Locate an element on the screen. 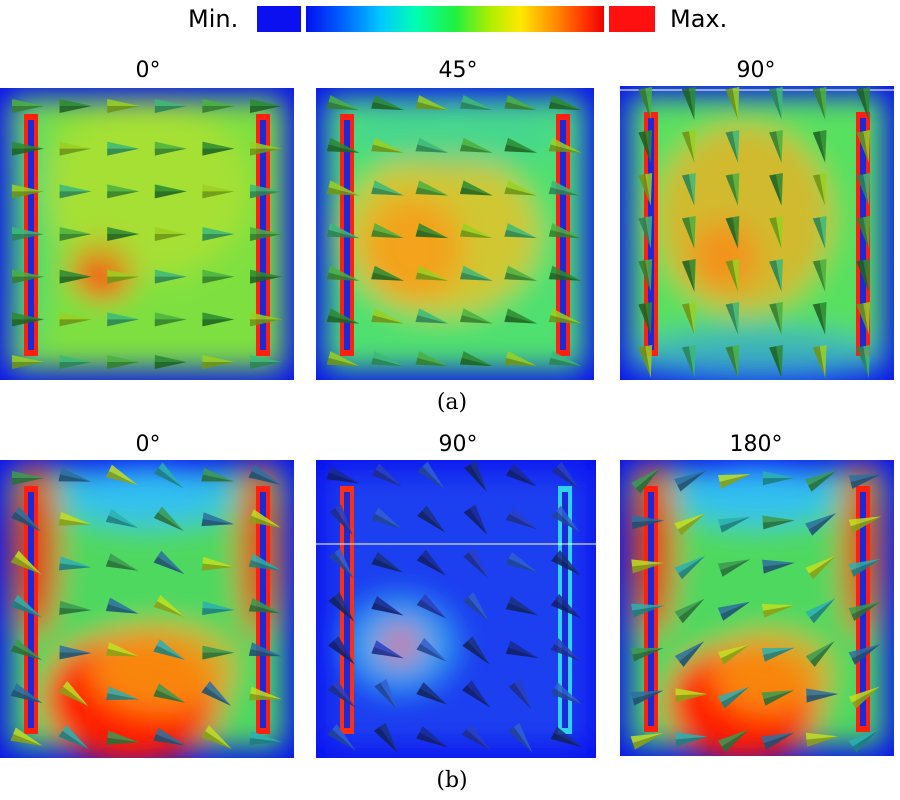  field-panel-a3 is located at coordinates (757, 233).